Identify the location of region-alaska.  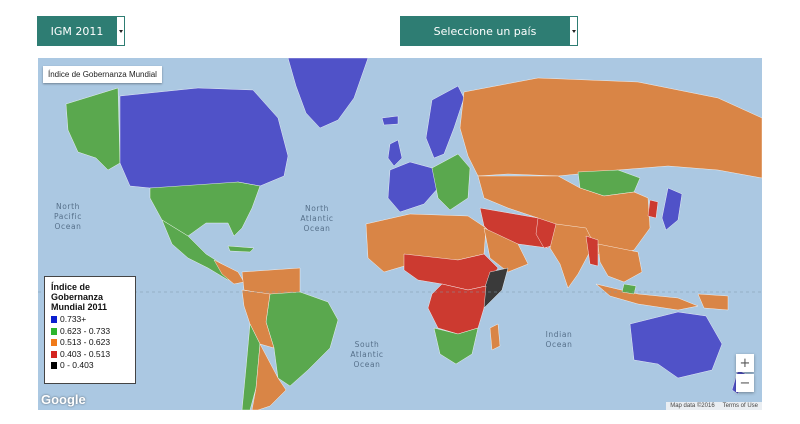
(93, 129).